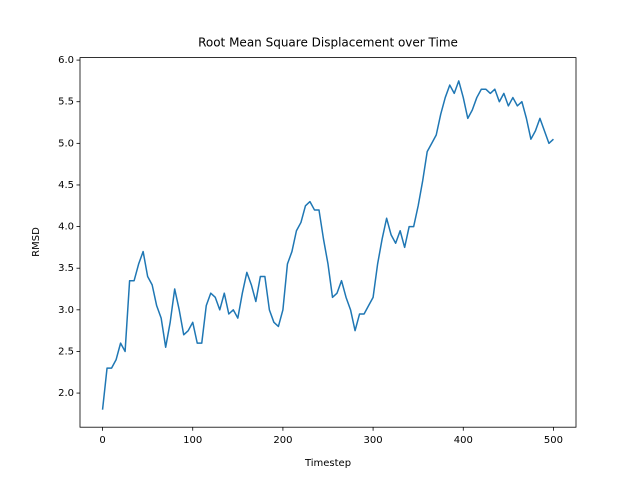  Describe the element at coordinates (66, 60) in the screenshot. I see `y-tick-label: 6.0` at that location.